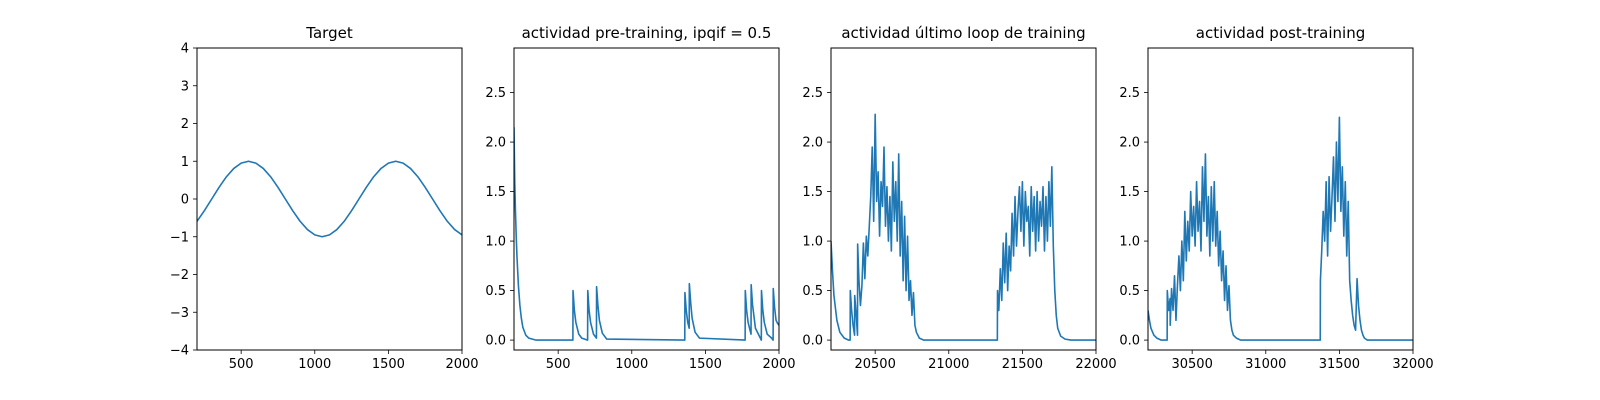 This screenshot has width=1600, height=400. Describe the element at coordinates (179, 275) in the screenshot. I see `y-tick-label: −2` at that location.